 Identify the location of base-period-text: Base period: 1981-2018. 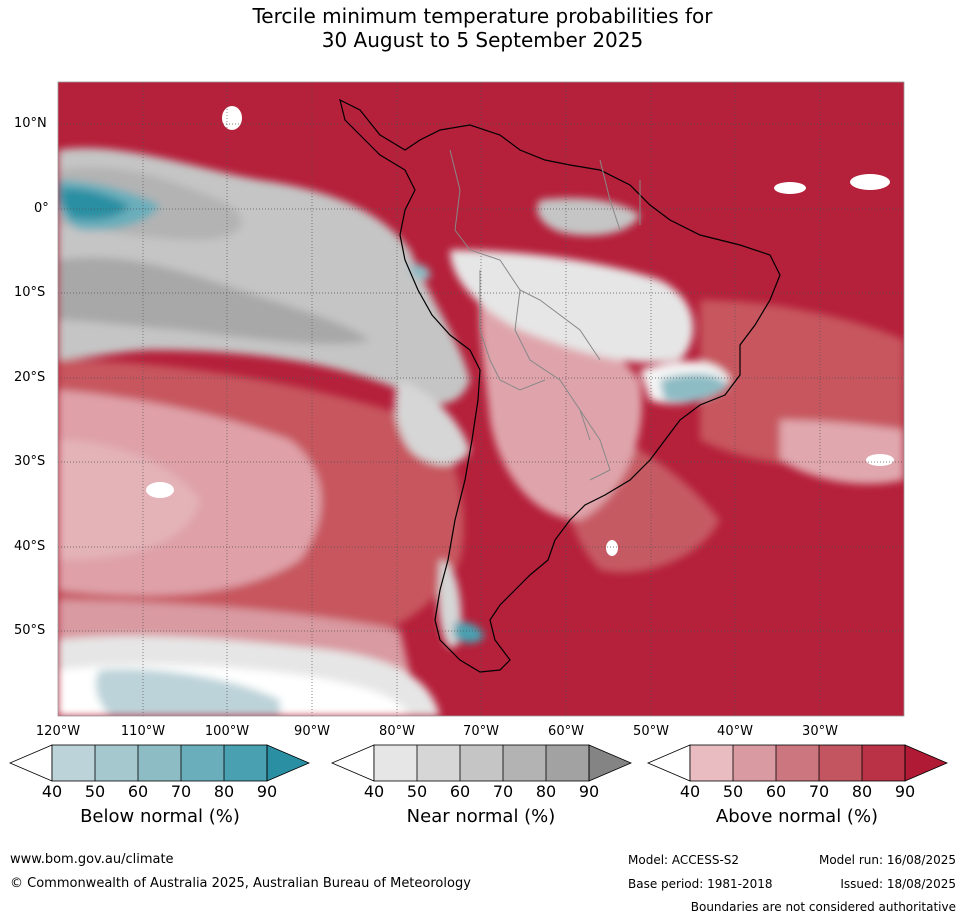
(700, 884).